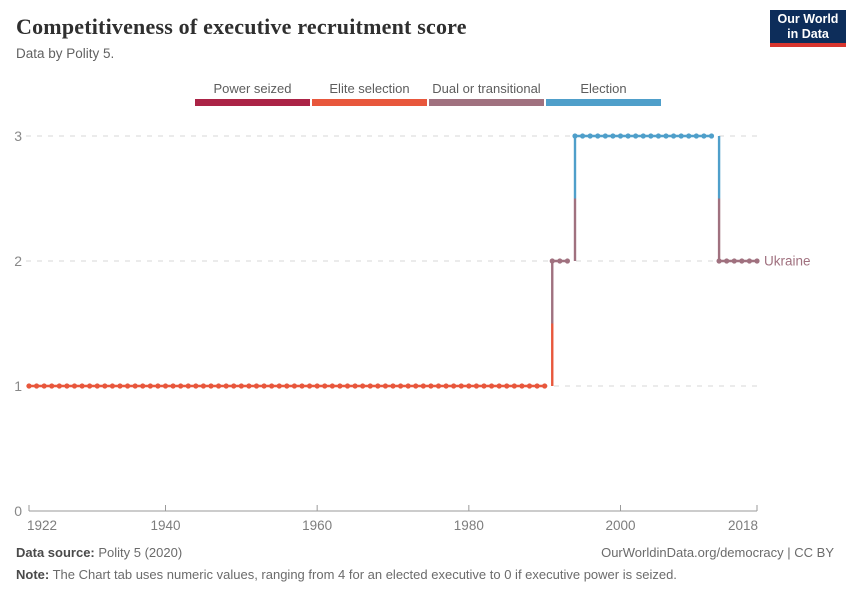  What do you see at coordinates (620, 525) in the screenshot?
I see `svg-text: 2000` at bounding box center [620, 525].